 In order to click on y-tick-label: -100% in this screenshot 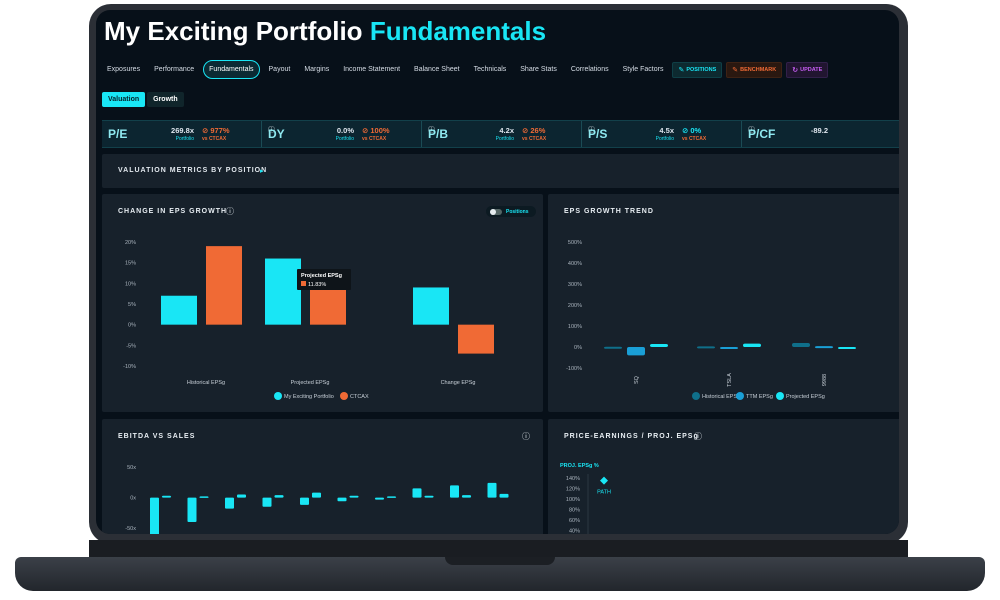, I will do `click(574, 369)`.